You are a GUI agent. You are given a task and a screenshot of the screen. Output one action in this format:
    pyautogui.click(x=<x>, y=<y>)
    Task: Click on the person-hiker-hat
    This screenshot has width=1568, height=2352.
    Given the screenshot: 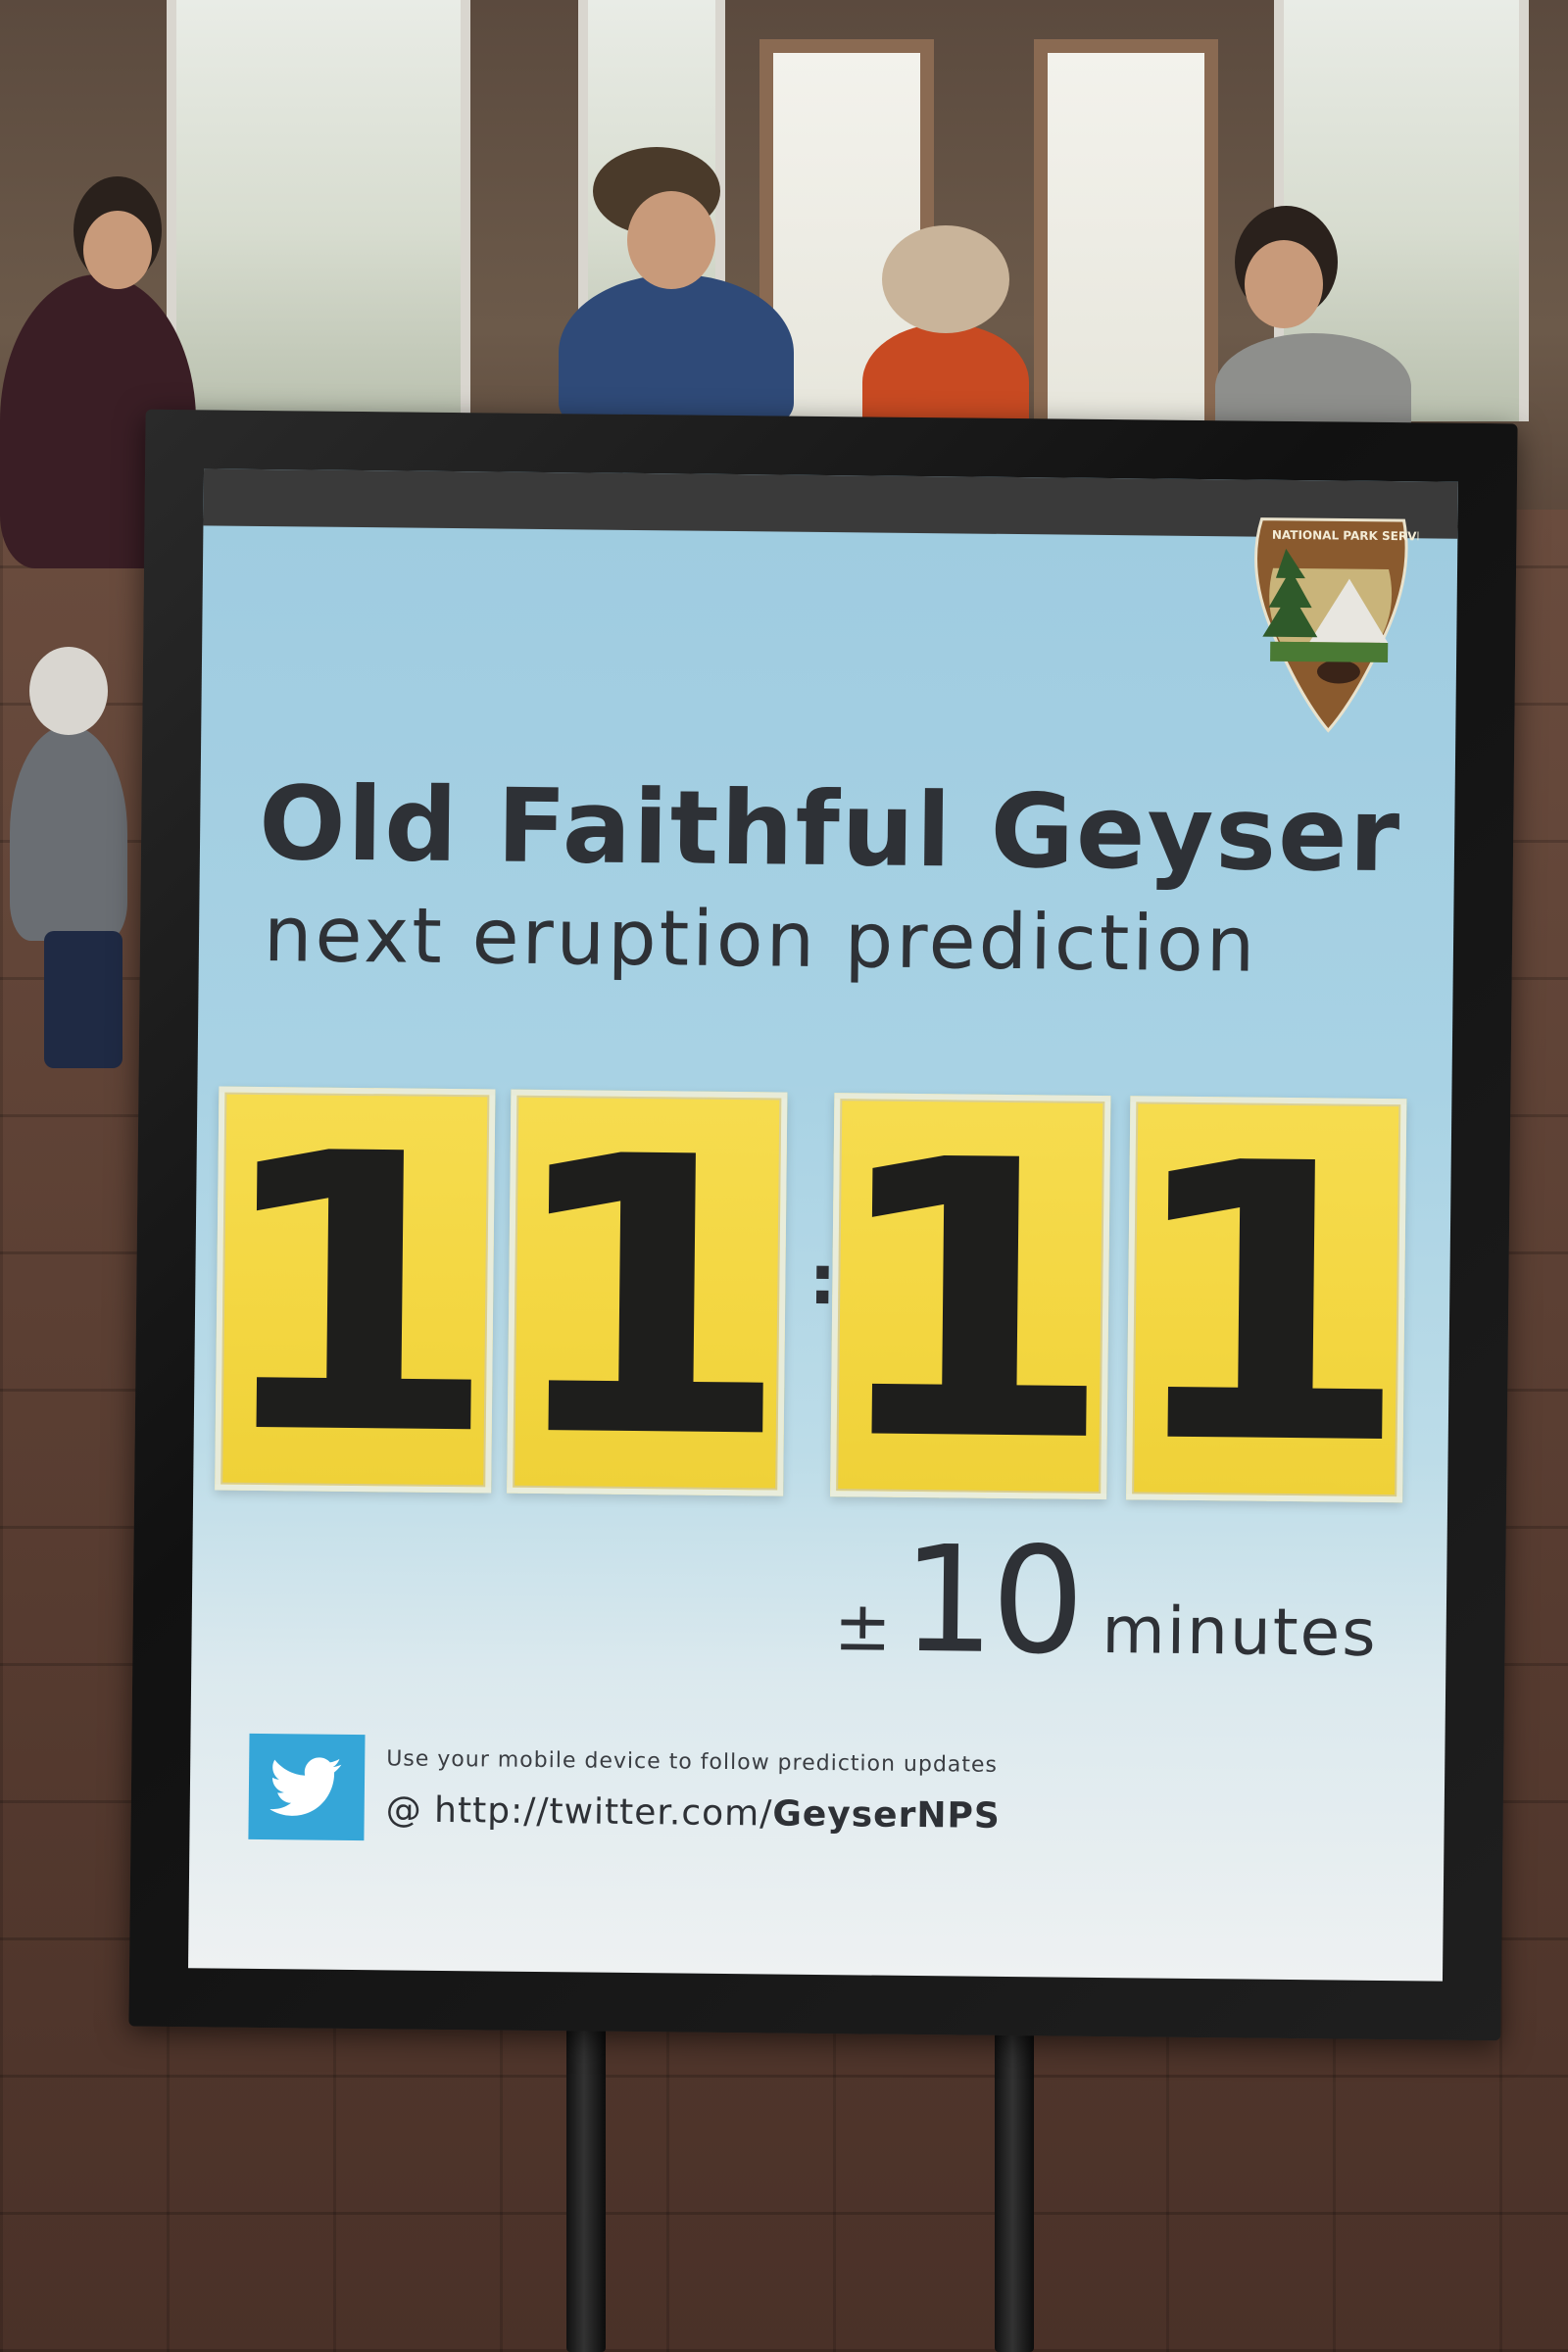 What is the action you would take?
    pyautogui.click(x=945, y=279)
    